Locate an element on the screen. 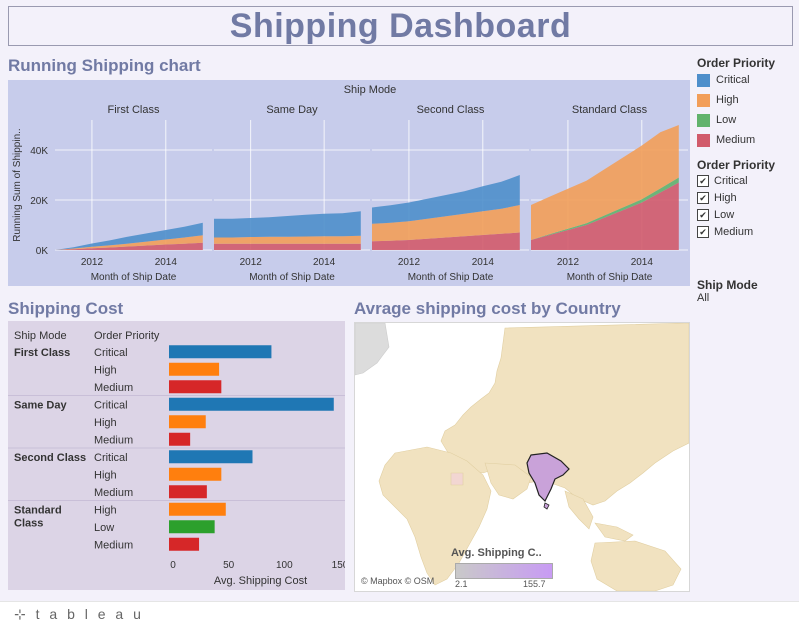  ship-mode-value: All is located at coordinates (703, 298).